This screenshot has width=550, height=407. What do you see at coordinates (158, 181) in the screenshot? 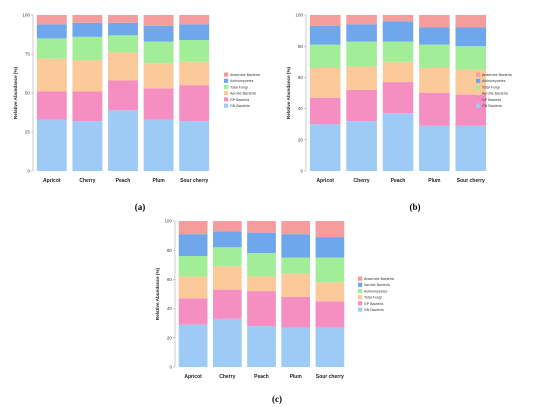
I see `category-label: Plum` at bounding box center [158, 181].